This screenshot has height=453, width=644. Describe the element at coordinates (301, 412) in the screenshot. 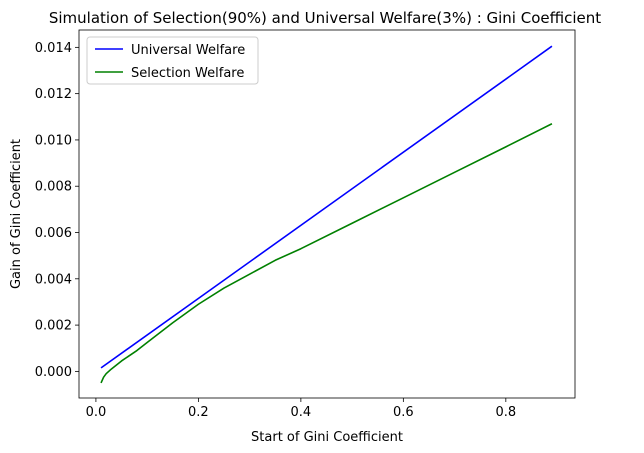

I see `x-tick-label: 0.4` at that location.